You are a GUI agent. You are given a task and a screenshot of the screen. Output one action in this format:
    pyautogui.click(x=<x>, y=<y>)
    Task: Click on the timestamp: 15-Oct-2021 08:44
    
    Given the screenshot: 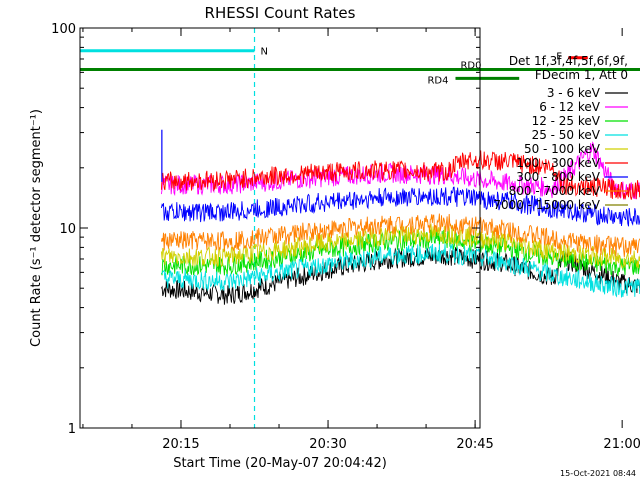 What is the action you would take?
    pyautogui.click(x=598, y=473)
    